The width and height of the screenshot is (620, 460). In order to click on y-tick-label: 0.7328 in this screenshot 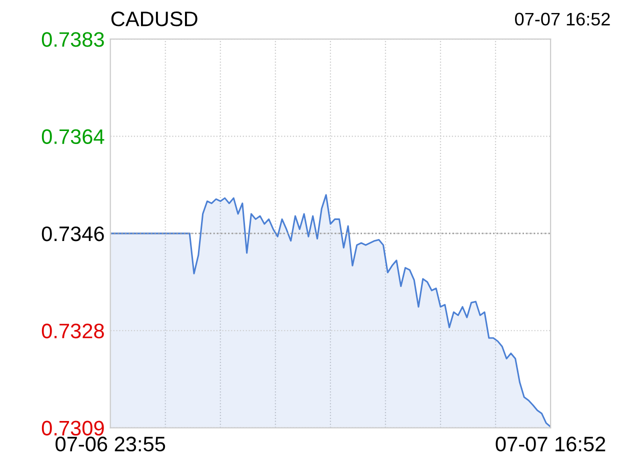, I will do `click(73, 331)`.